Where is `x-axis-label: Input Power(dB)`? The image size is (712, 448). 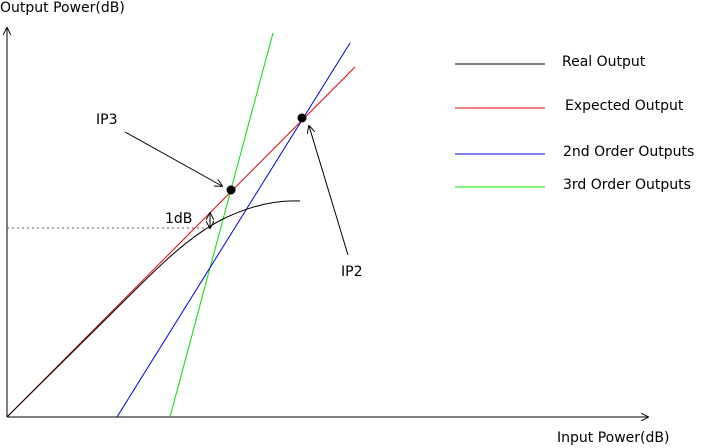
x-axis-label: Input Power(dB) is located at coordinates (613, 438).